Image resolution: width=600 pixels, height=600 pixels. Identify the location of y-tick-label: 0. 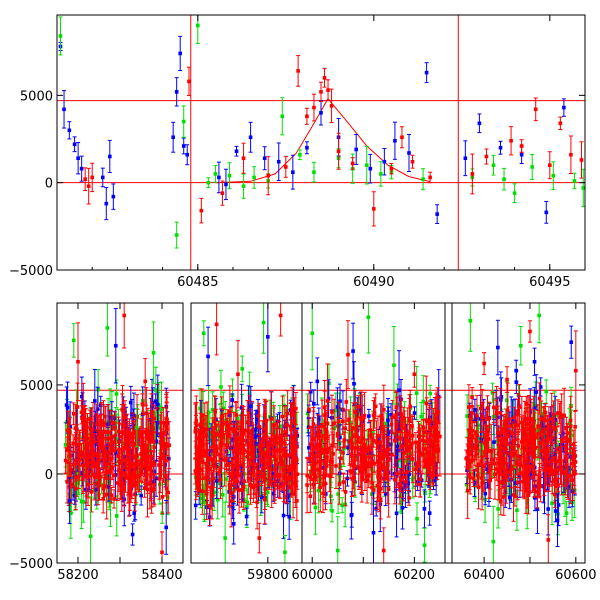
(49, 184).